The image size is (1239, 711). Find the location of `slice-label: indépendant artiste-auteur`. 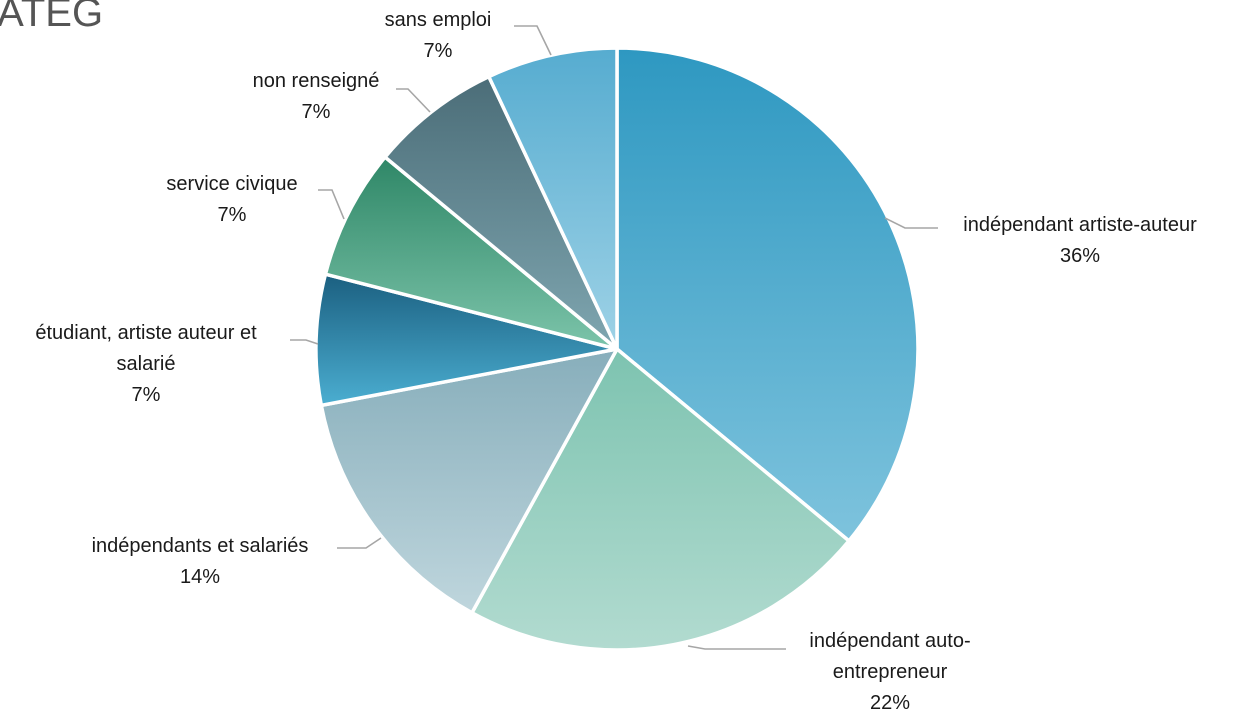

slice-label: indépendant artiste-auteur is located at coordinates (1080, 225).